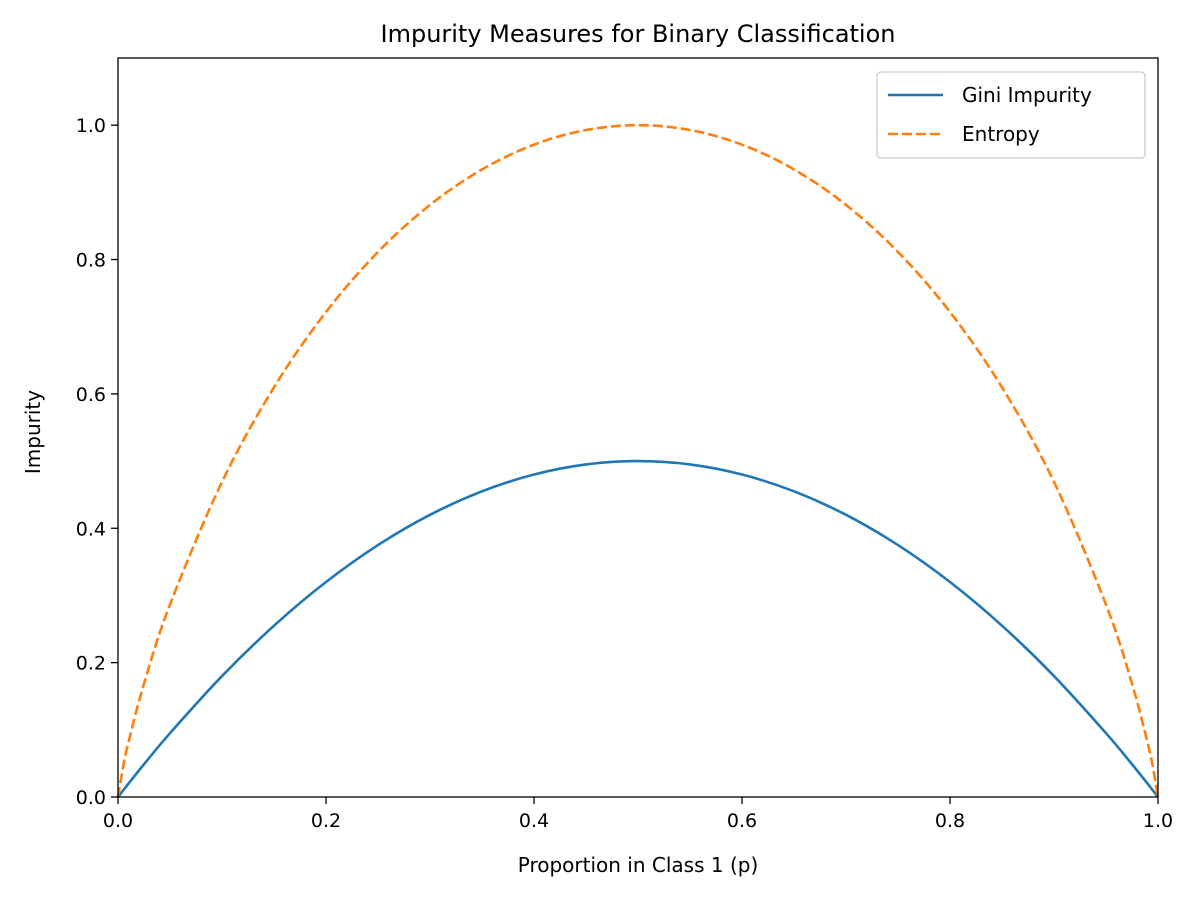 The width and height of the screenshot is (1198, 898). What do you see at coordinates (1158, 821) in the screenshot?
I see `x-tick-label: 1.0` at bounding box center [1158, 821].